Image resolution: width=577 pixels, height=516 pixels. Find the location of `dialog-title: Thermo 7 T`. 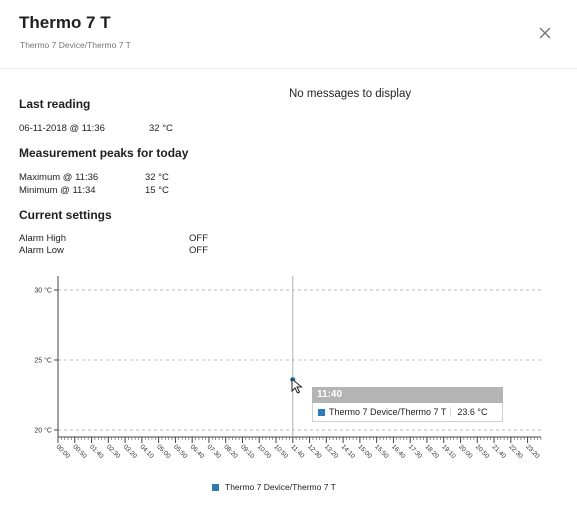

dialog-title: Thermo 7 T is located at coordinates (65, 22).